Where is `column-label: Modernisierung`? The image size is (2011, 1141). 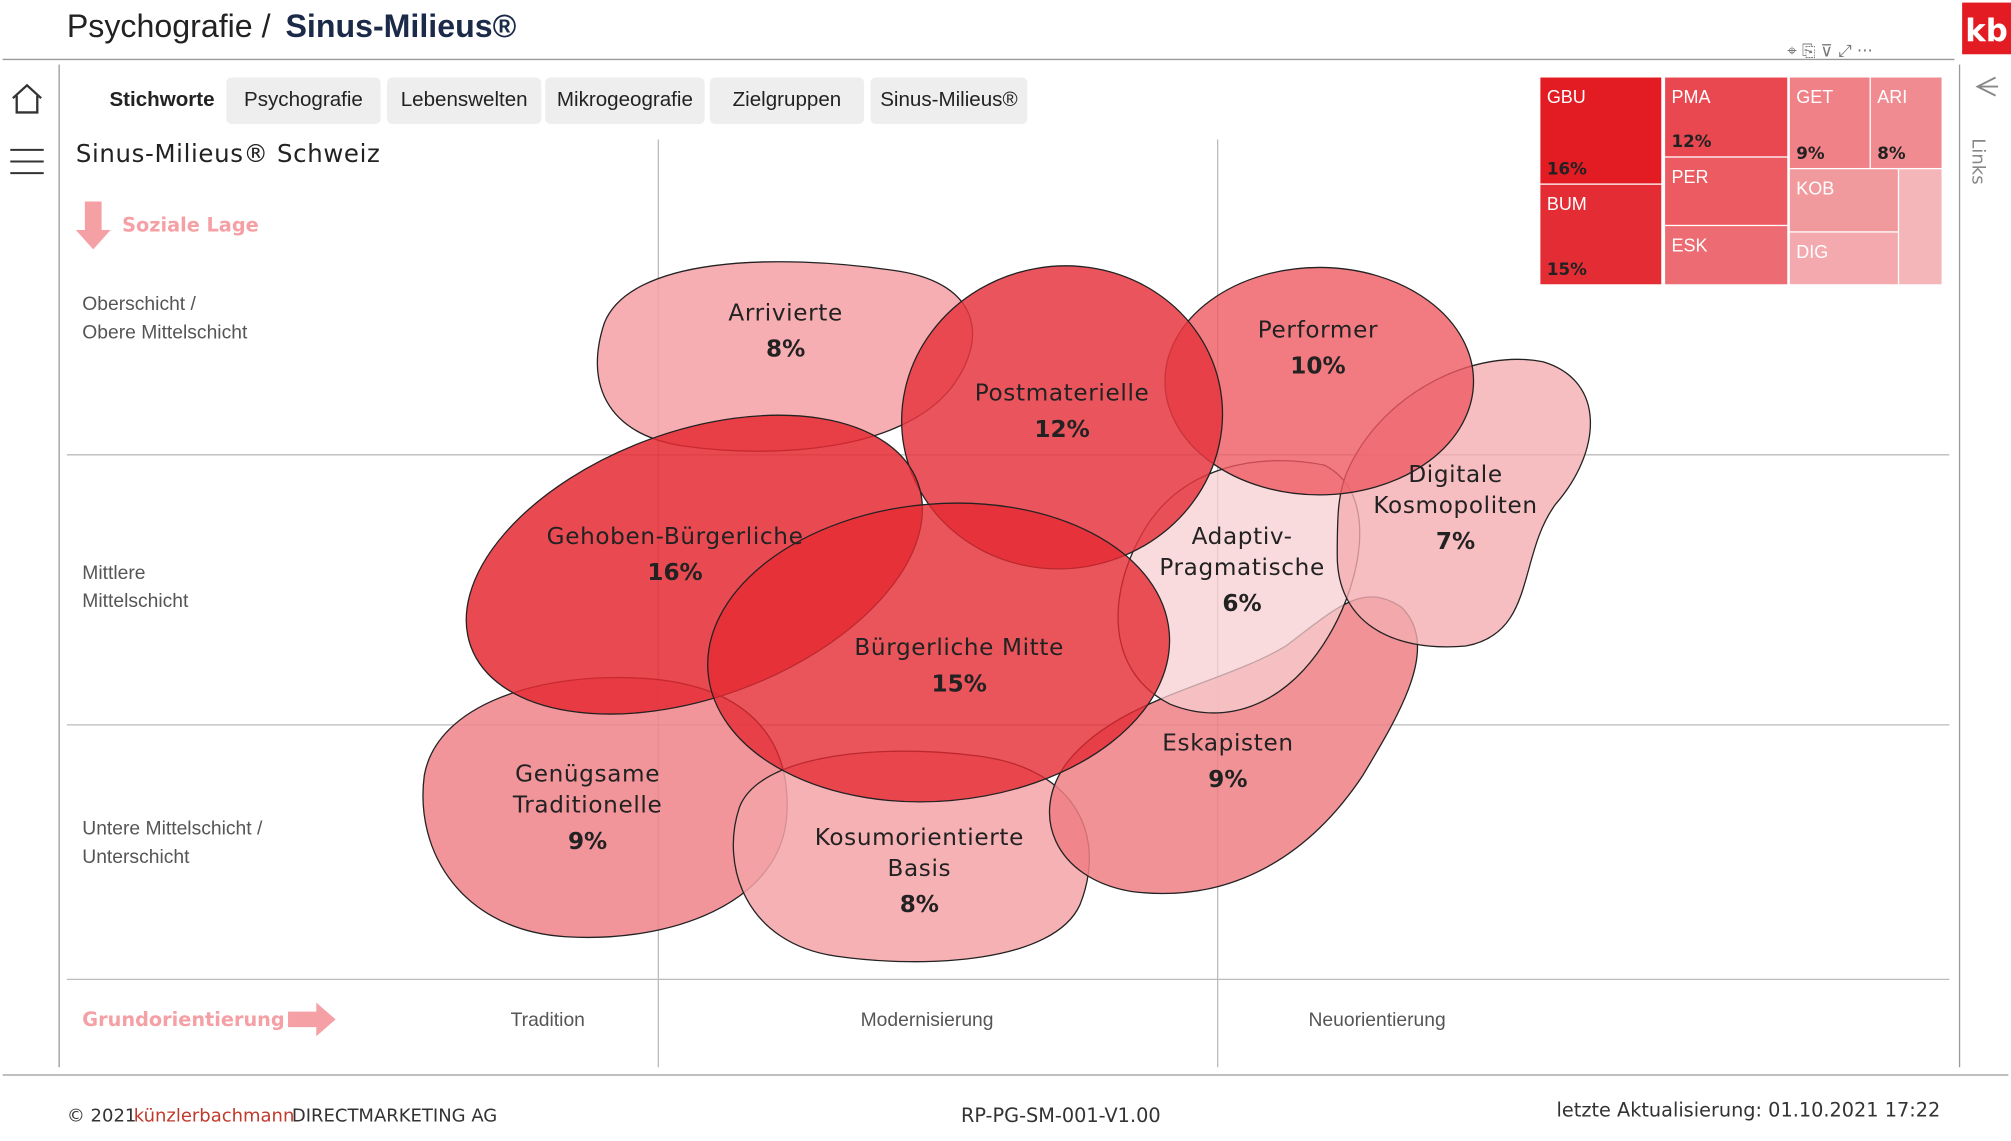 column-label: Modernisierung is located at coordinates (927, 1020).